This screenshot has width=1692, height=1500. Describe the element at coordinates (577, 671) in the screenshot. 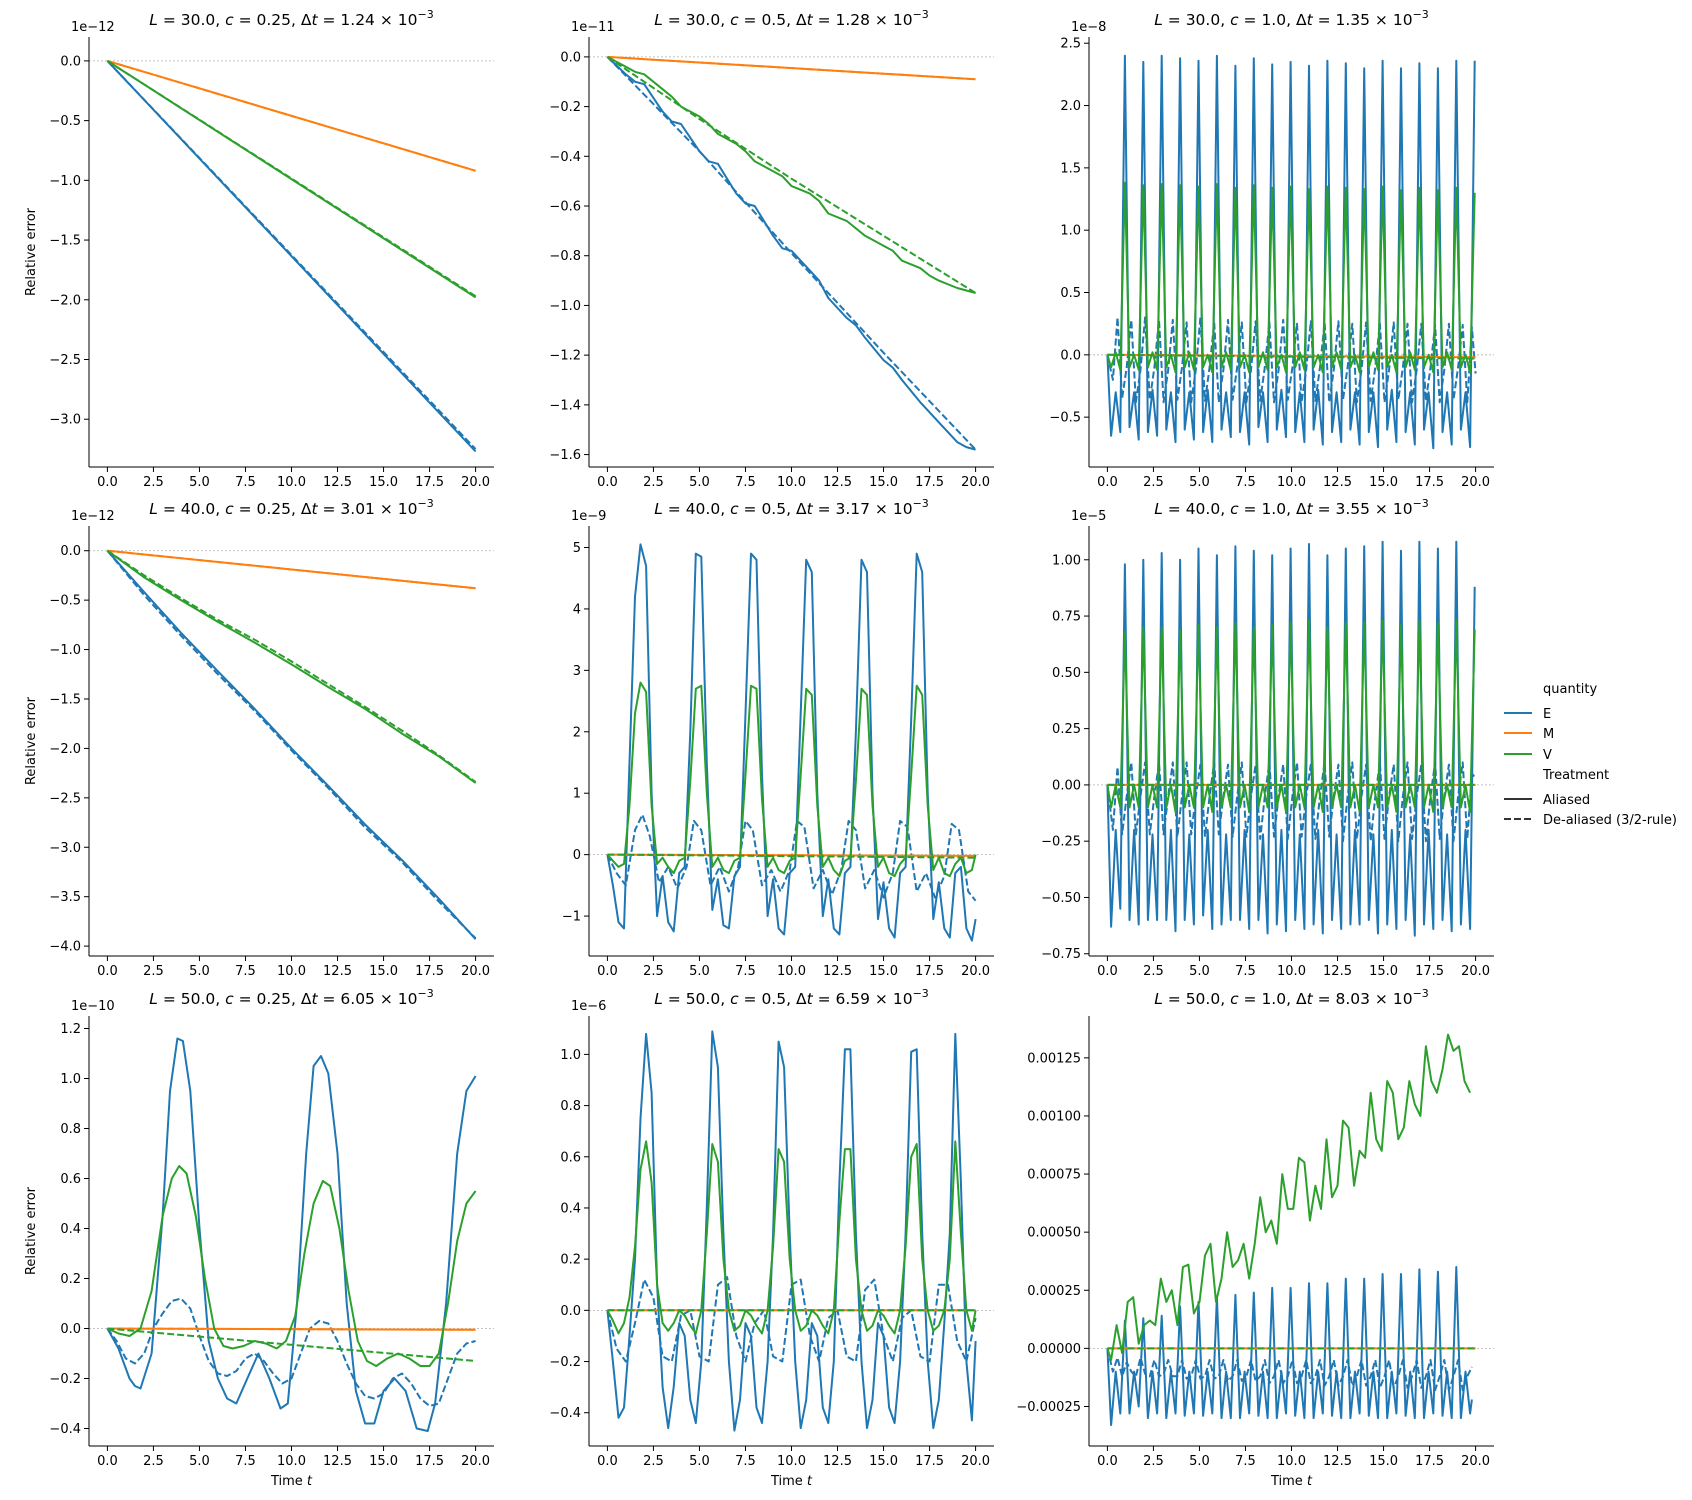

I see `y-tick-label: 3` at that location.